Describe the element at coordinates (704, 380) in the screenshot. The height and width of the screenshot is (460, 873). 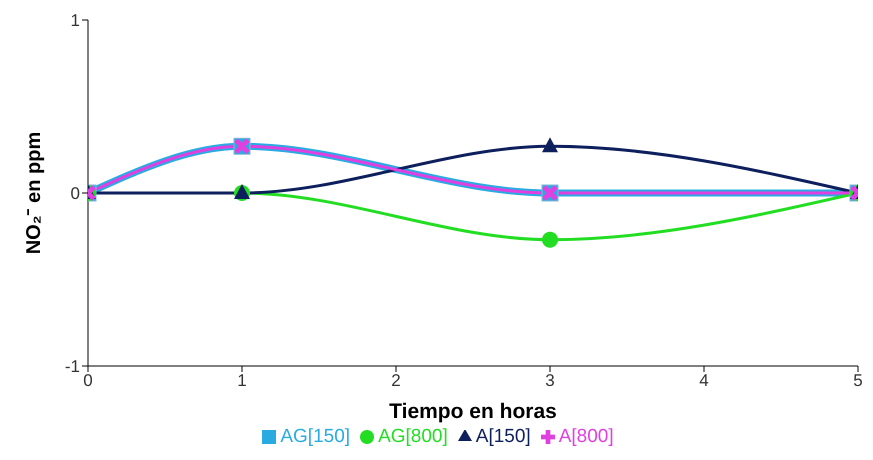
I see `x-tick-label: 4` at that location.